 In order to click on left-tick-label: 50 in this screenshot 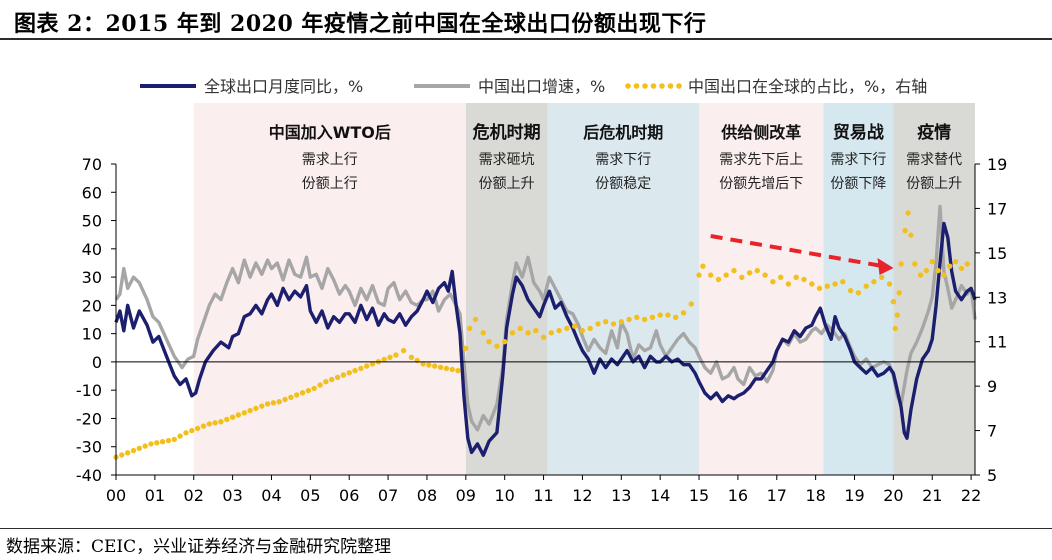, I will do `click(92, 221)`.